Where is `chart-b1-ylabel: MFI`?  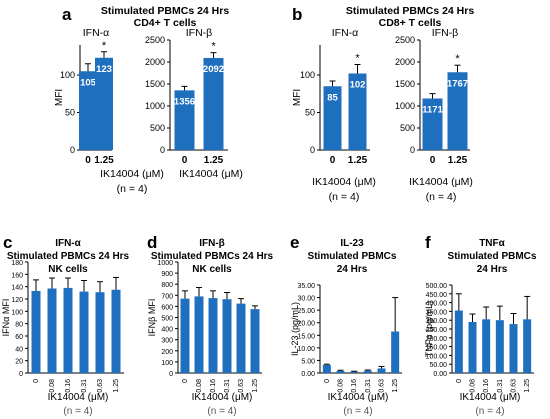
chart-b1-ylabel: MFI is located at coordinates (297, 97).